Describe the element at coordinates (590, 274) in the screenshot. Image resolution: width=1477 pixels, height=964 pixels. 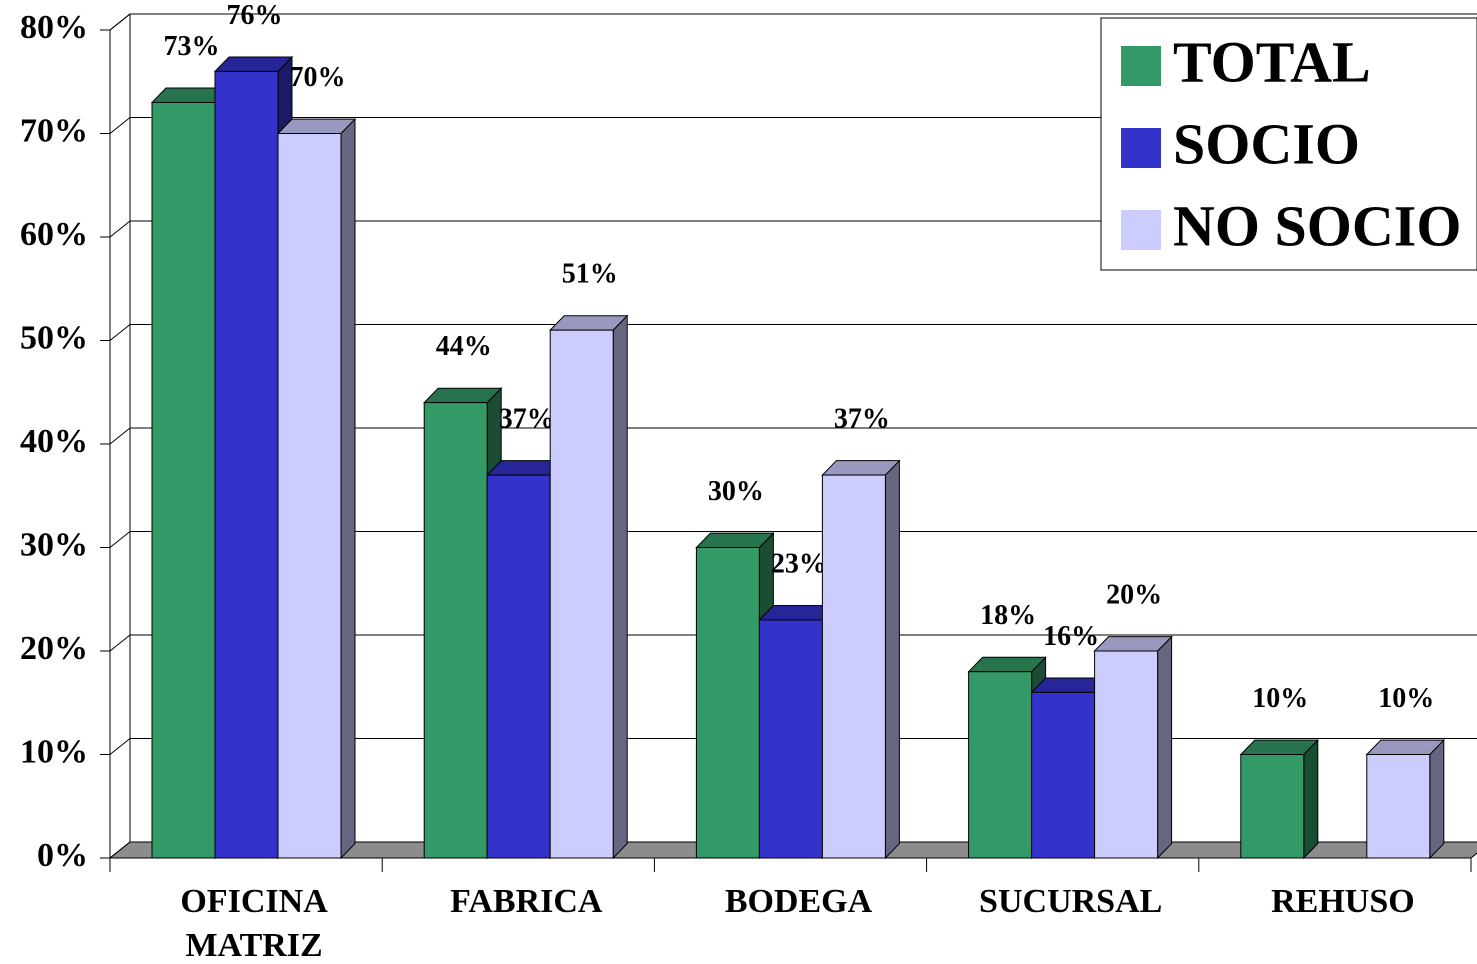
I see `value-label: 51%` at that location.